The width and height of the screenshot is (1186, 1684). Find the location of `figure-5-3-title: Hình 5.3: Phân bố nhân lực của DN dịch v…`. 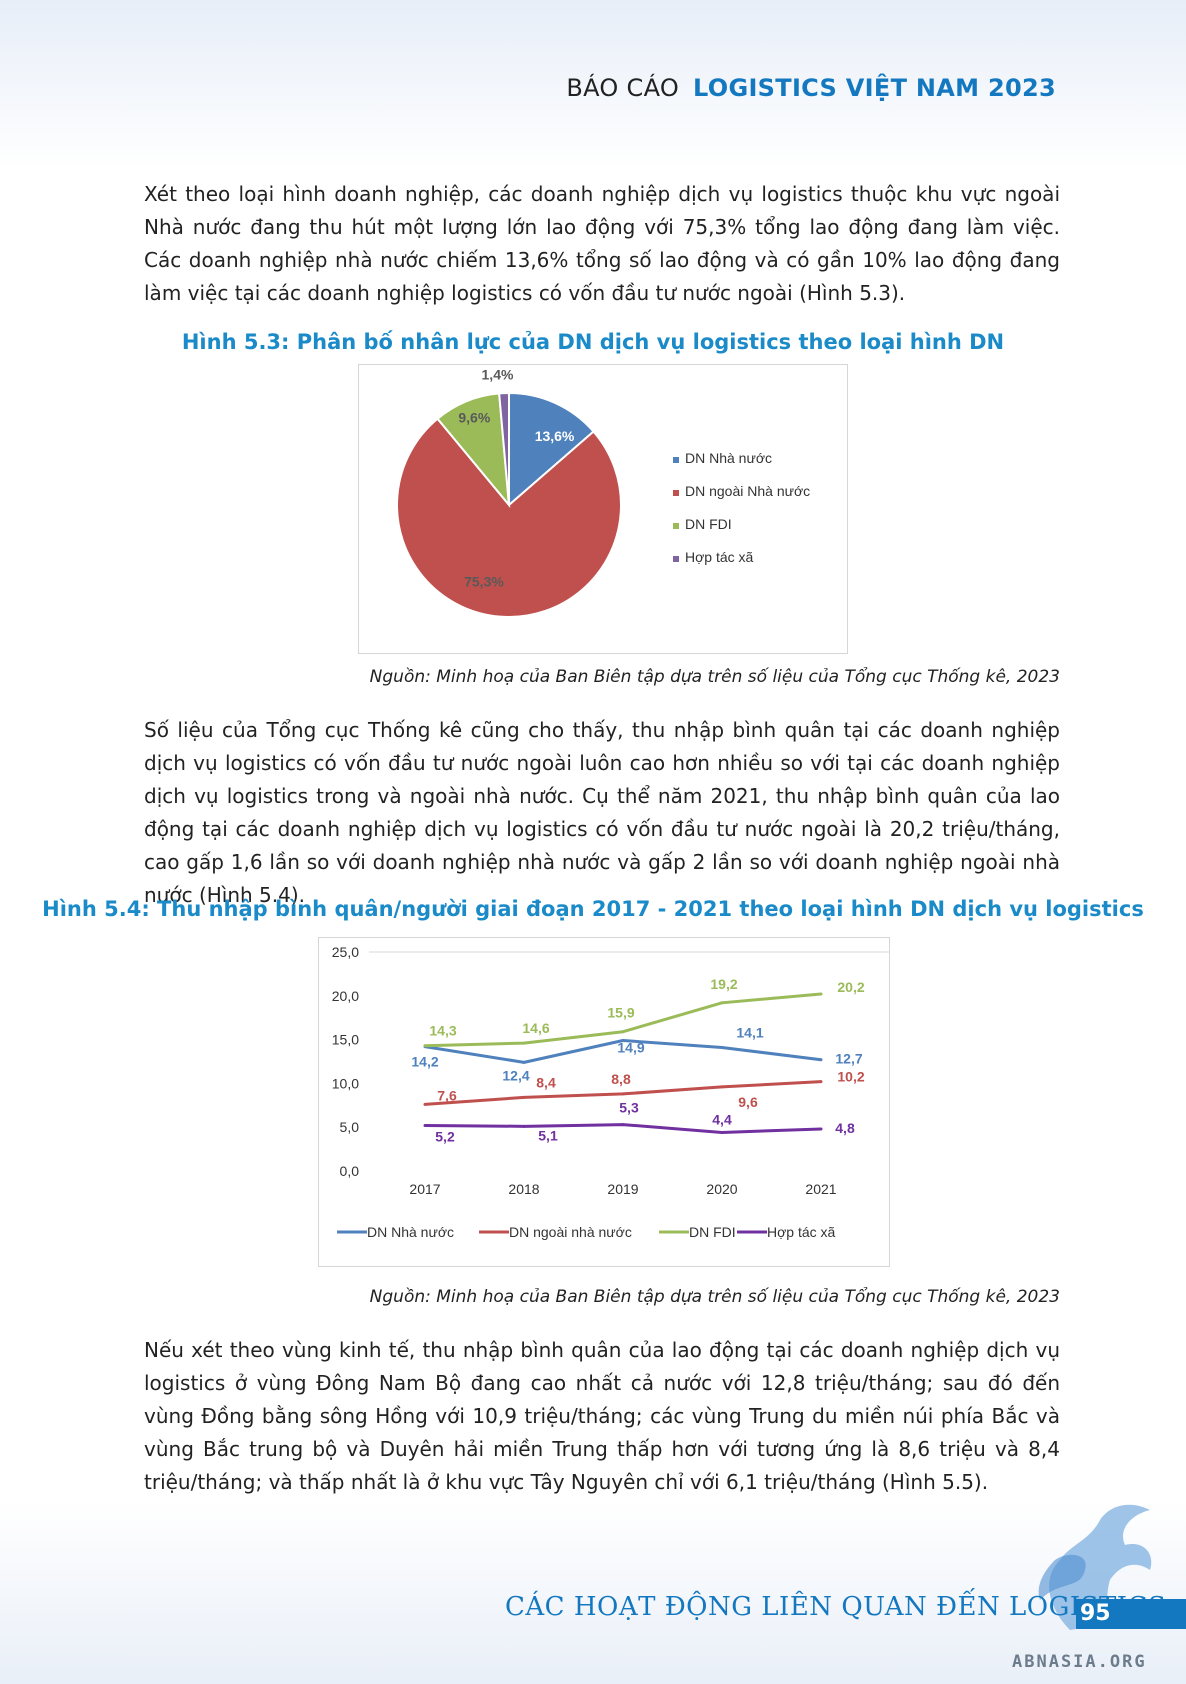

figure-5-3-title: Hình 5.3: Phân bố nhân lực của DN dịch v… is located at coordinates (593, 342).